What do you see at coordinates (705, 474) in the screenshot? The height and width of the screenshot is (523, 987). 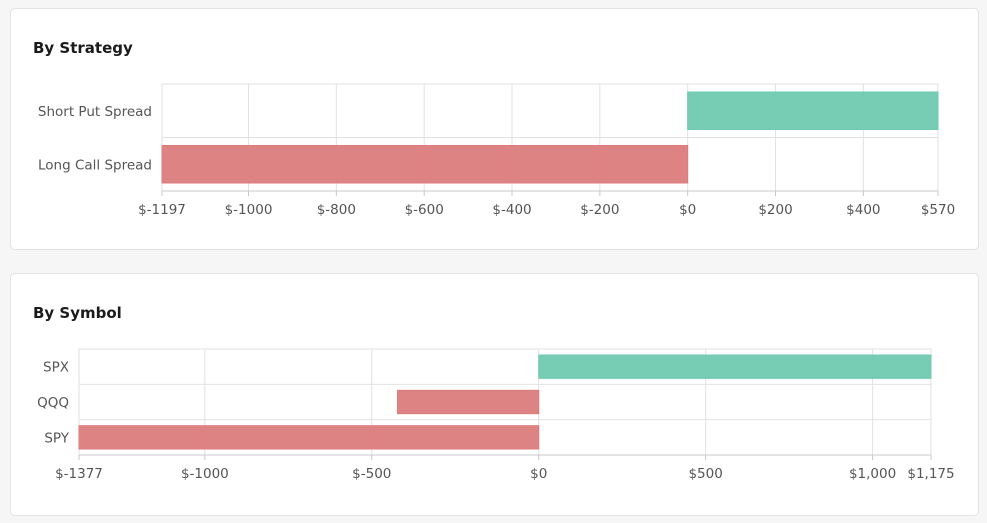 I see `x-tick-label: $500` at bounding box center [705, 474].